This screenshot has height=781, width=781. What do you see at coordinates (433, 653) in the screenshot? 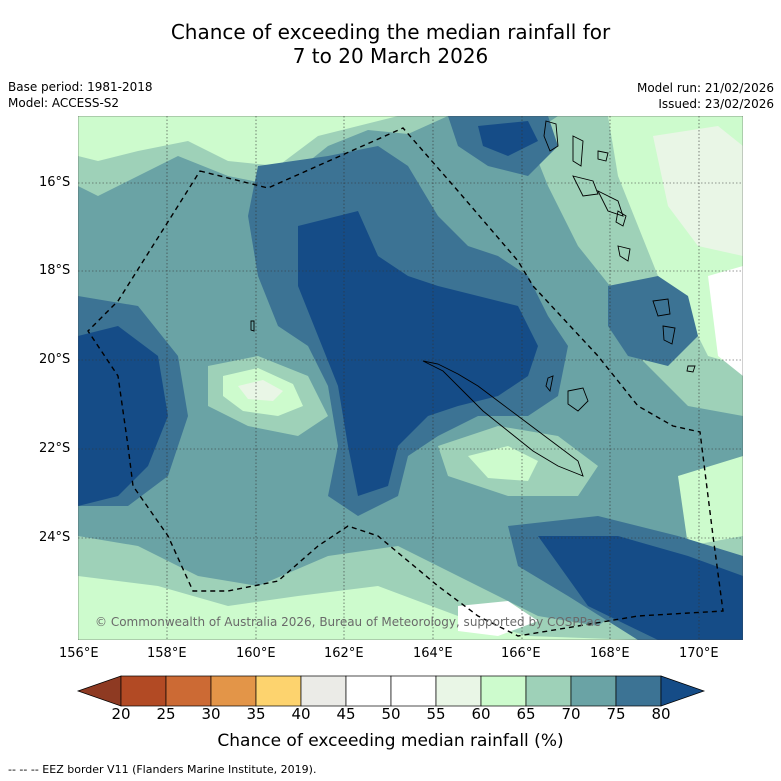
I see `lon-label-164e: 164°E` at bounding box center [433, 653].